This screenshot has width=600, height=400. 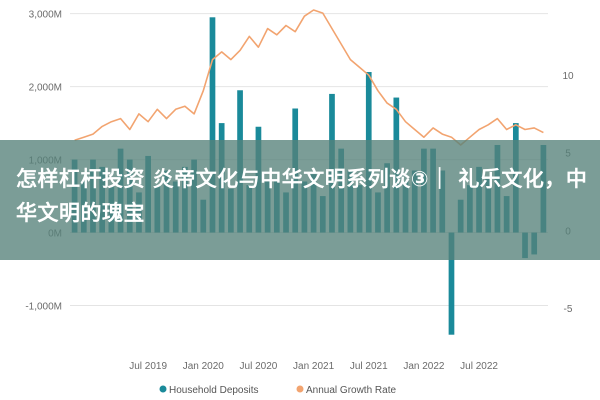 I want to click on x-tick-label: Jan 2020, so click(x=204, y=366).